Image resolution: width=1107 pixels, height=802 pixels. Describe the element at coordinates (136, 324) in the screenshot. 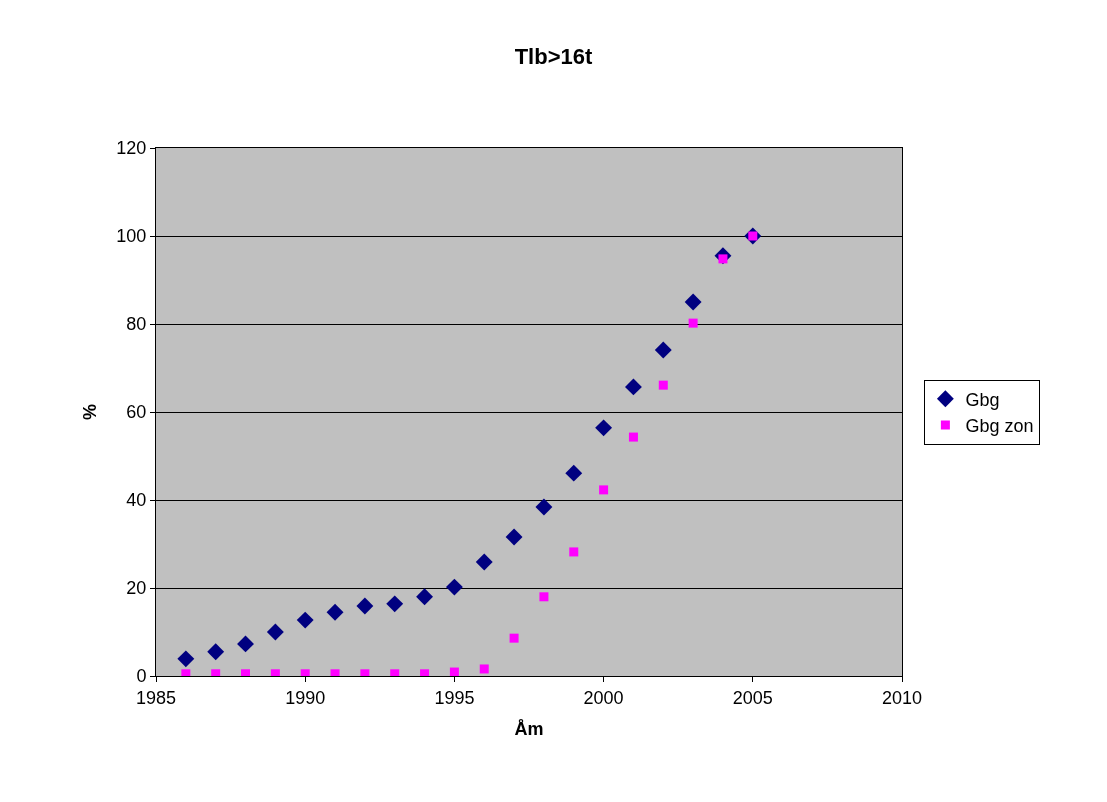

I see `y-tick-label: 80` at that location.